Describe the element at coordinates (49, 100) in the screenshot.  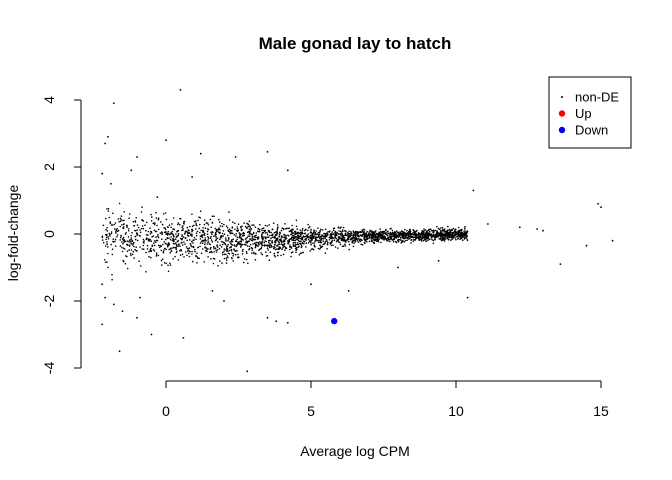
I see `y-tick-label: 4` at that location.